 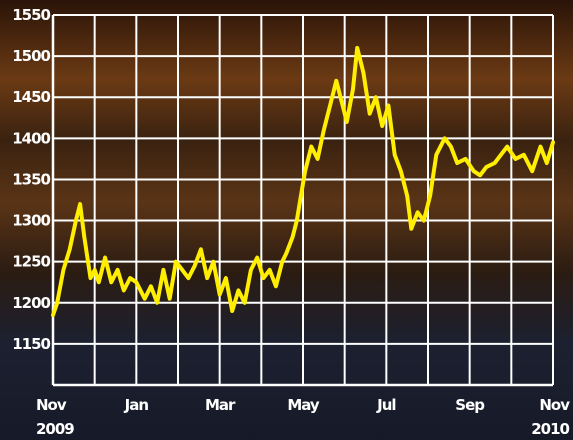 I want to click on x-tick-label-5: Sep, so click(x=470, y=405).